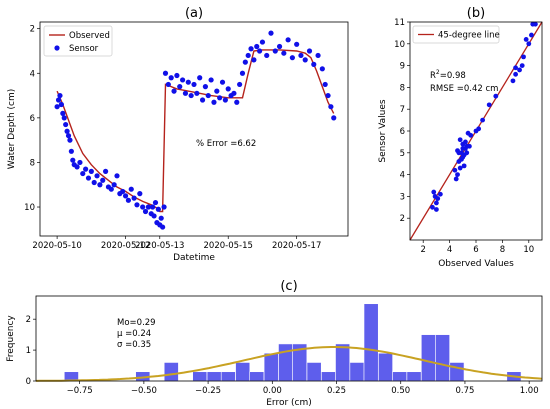  Describe the element at coordinates (226, 144) in the screenshot. I see `error-annotation: % Error =6.62` at that location.